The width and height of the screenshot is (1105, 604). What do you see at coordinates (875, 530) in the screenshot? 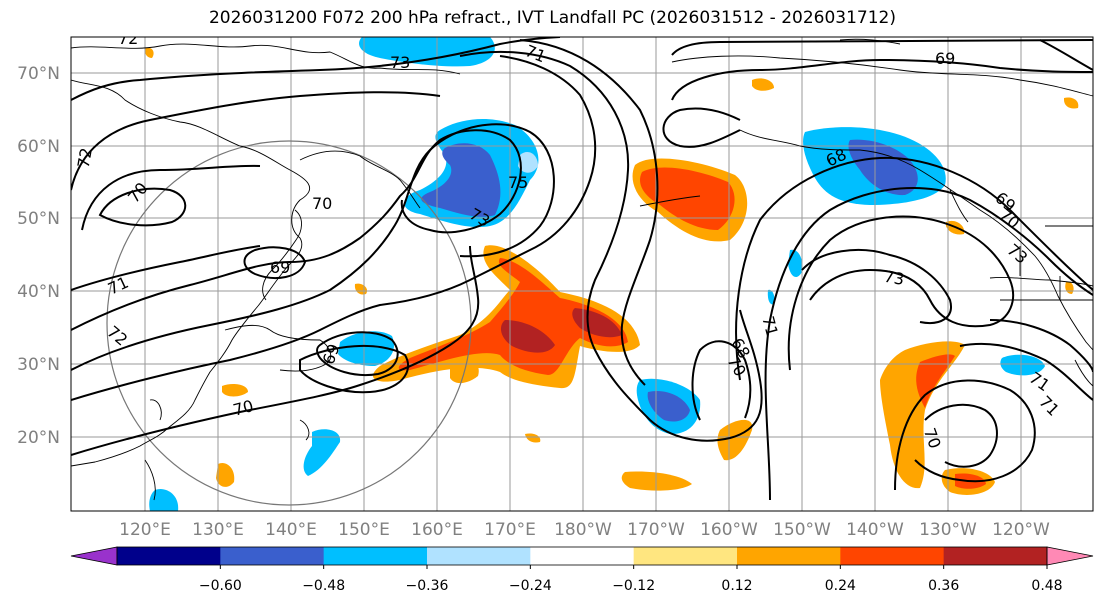
I see `lon-label: 140°W` at bounding box center [875, 530].